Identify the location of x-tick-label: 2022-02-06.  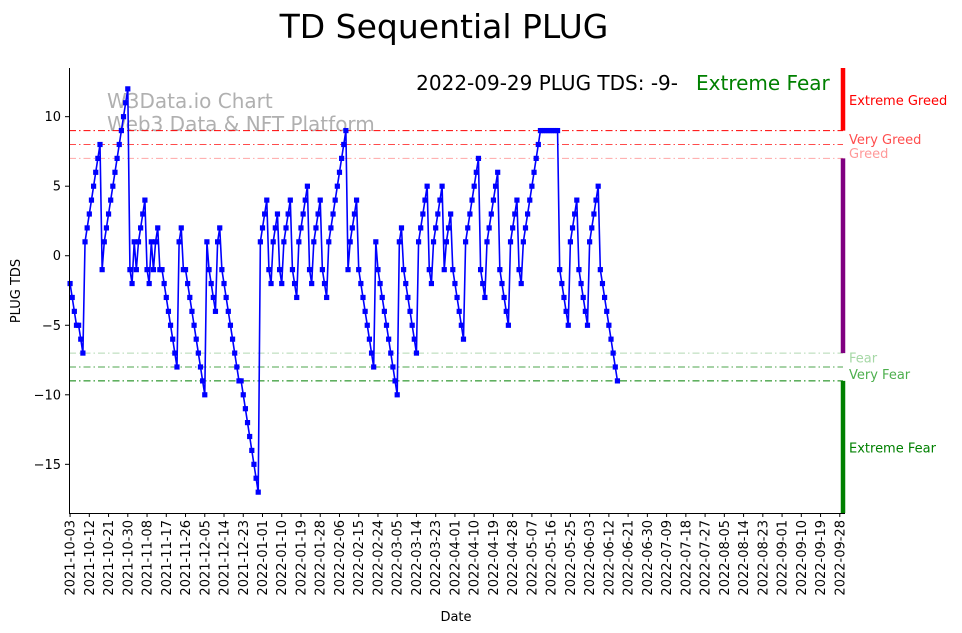
(340, 558).